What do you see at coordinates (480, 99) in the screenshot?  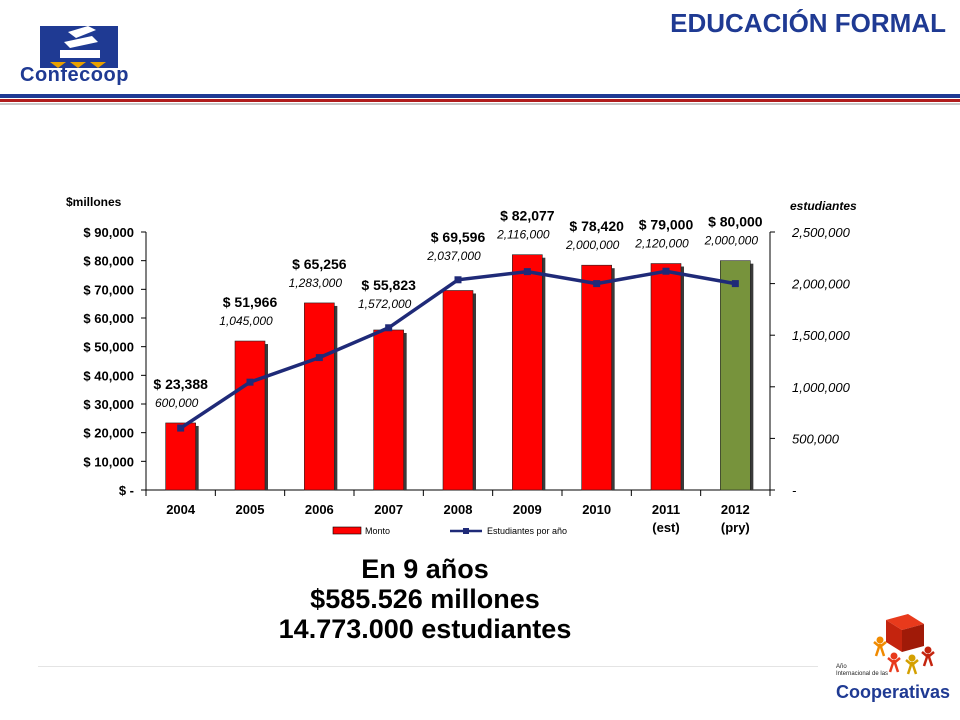 I see `header-band` at bounding box center [480, 99].